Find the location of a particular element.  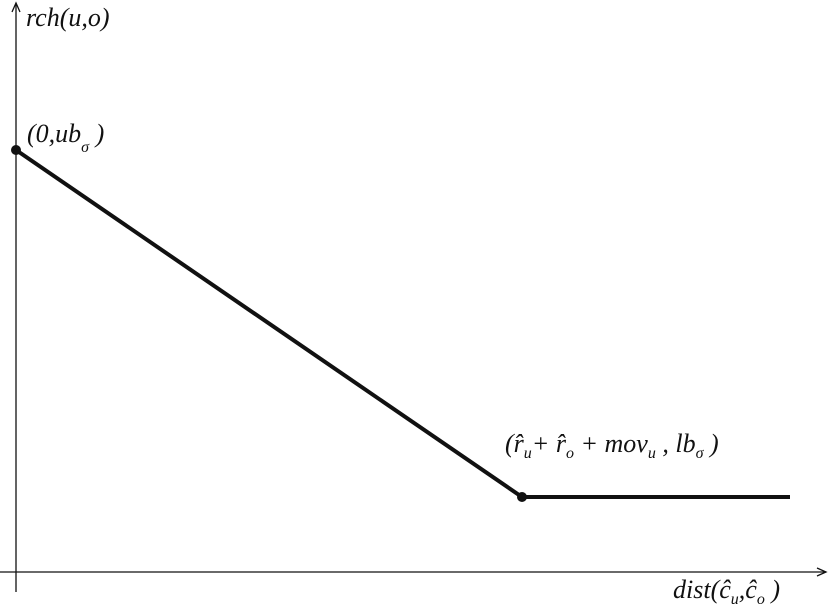

point-label: (0,ubσ ) is located at coordinates (65, 137).